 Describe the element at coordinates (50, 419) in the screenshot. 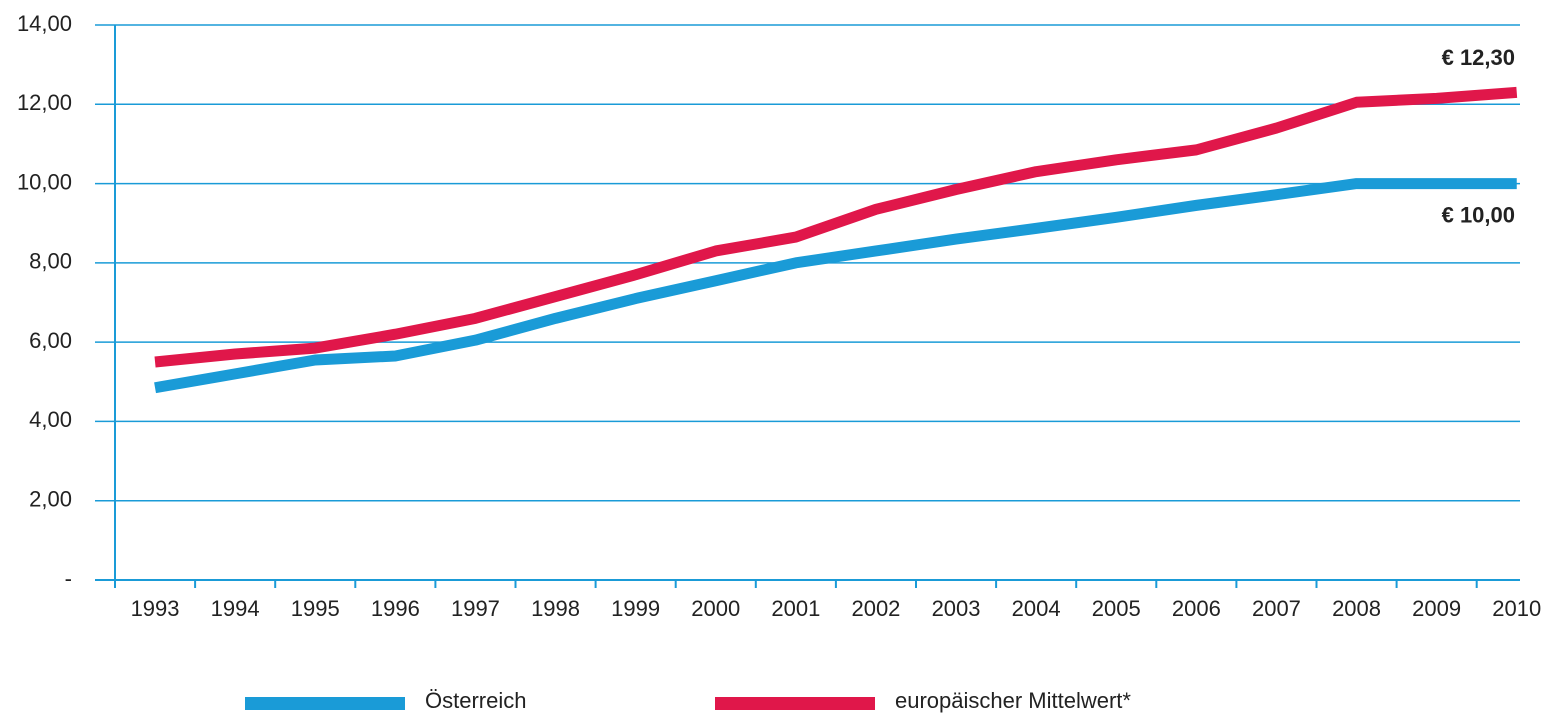

I see `y-tick-label: 4,00` at that location.